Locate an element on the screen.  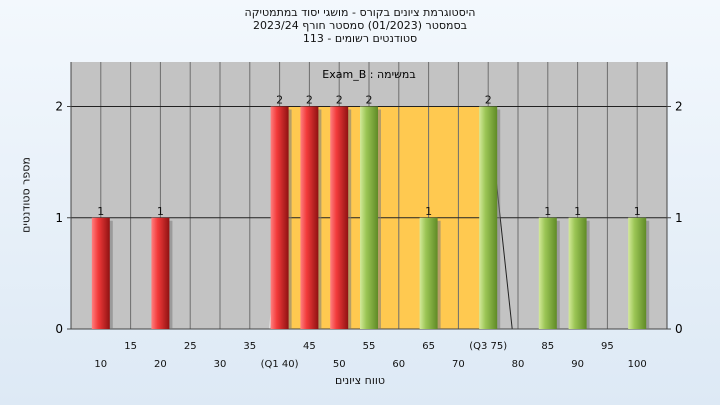
x-tick-label: 80 is located at coordinates (518, 364).